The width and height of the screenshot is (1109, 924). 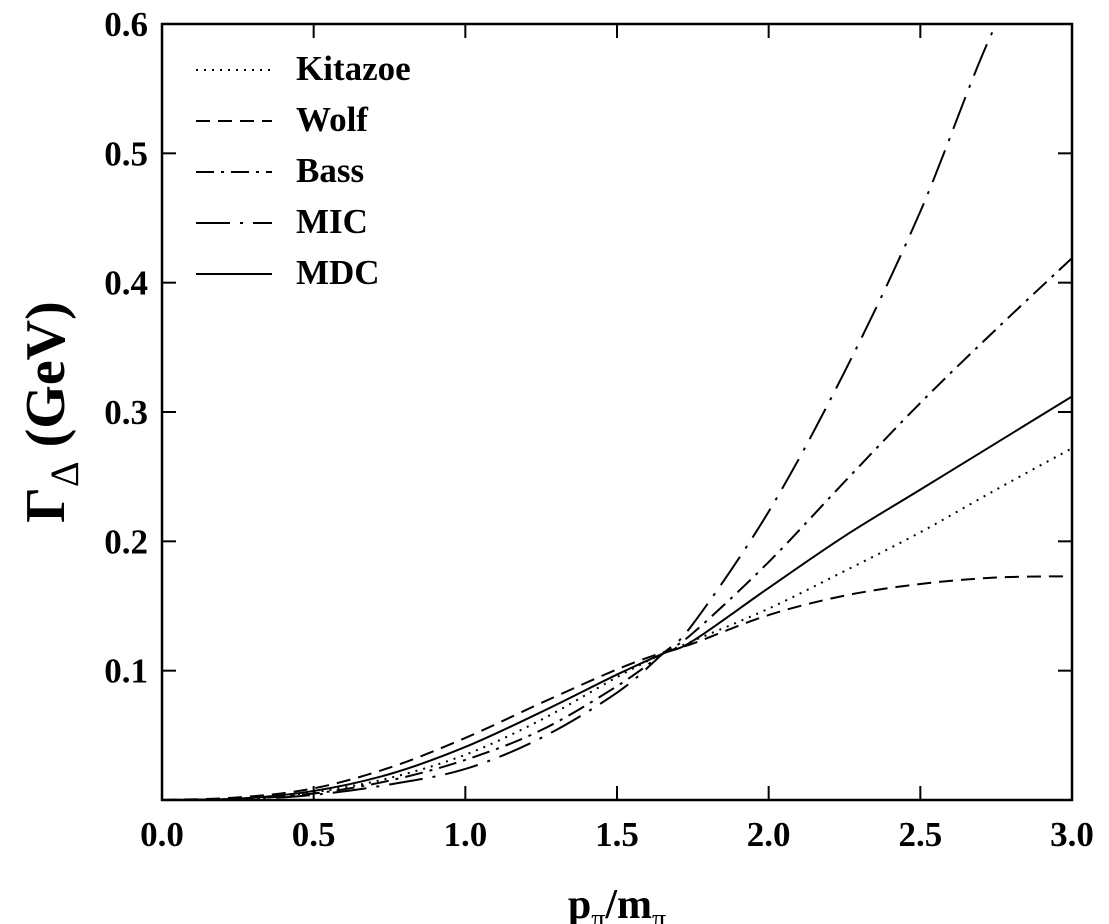 What do you see at coordinates (332, 119) in the screenshot?
I see `legend-label-wolf: Wolf` at bounding box center [332, 119].